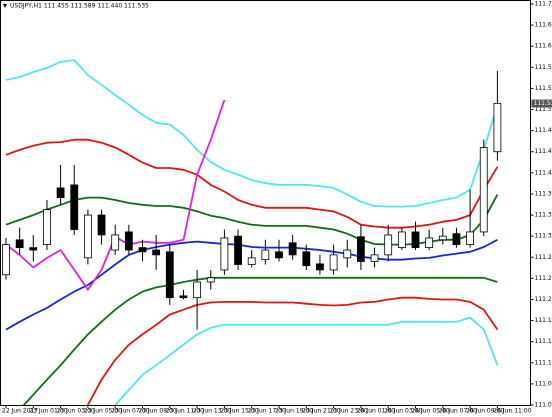  I want to click on x-tick-label: 23 Jun 23:00, so click(349, 411).